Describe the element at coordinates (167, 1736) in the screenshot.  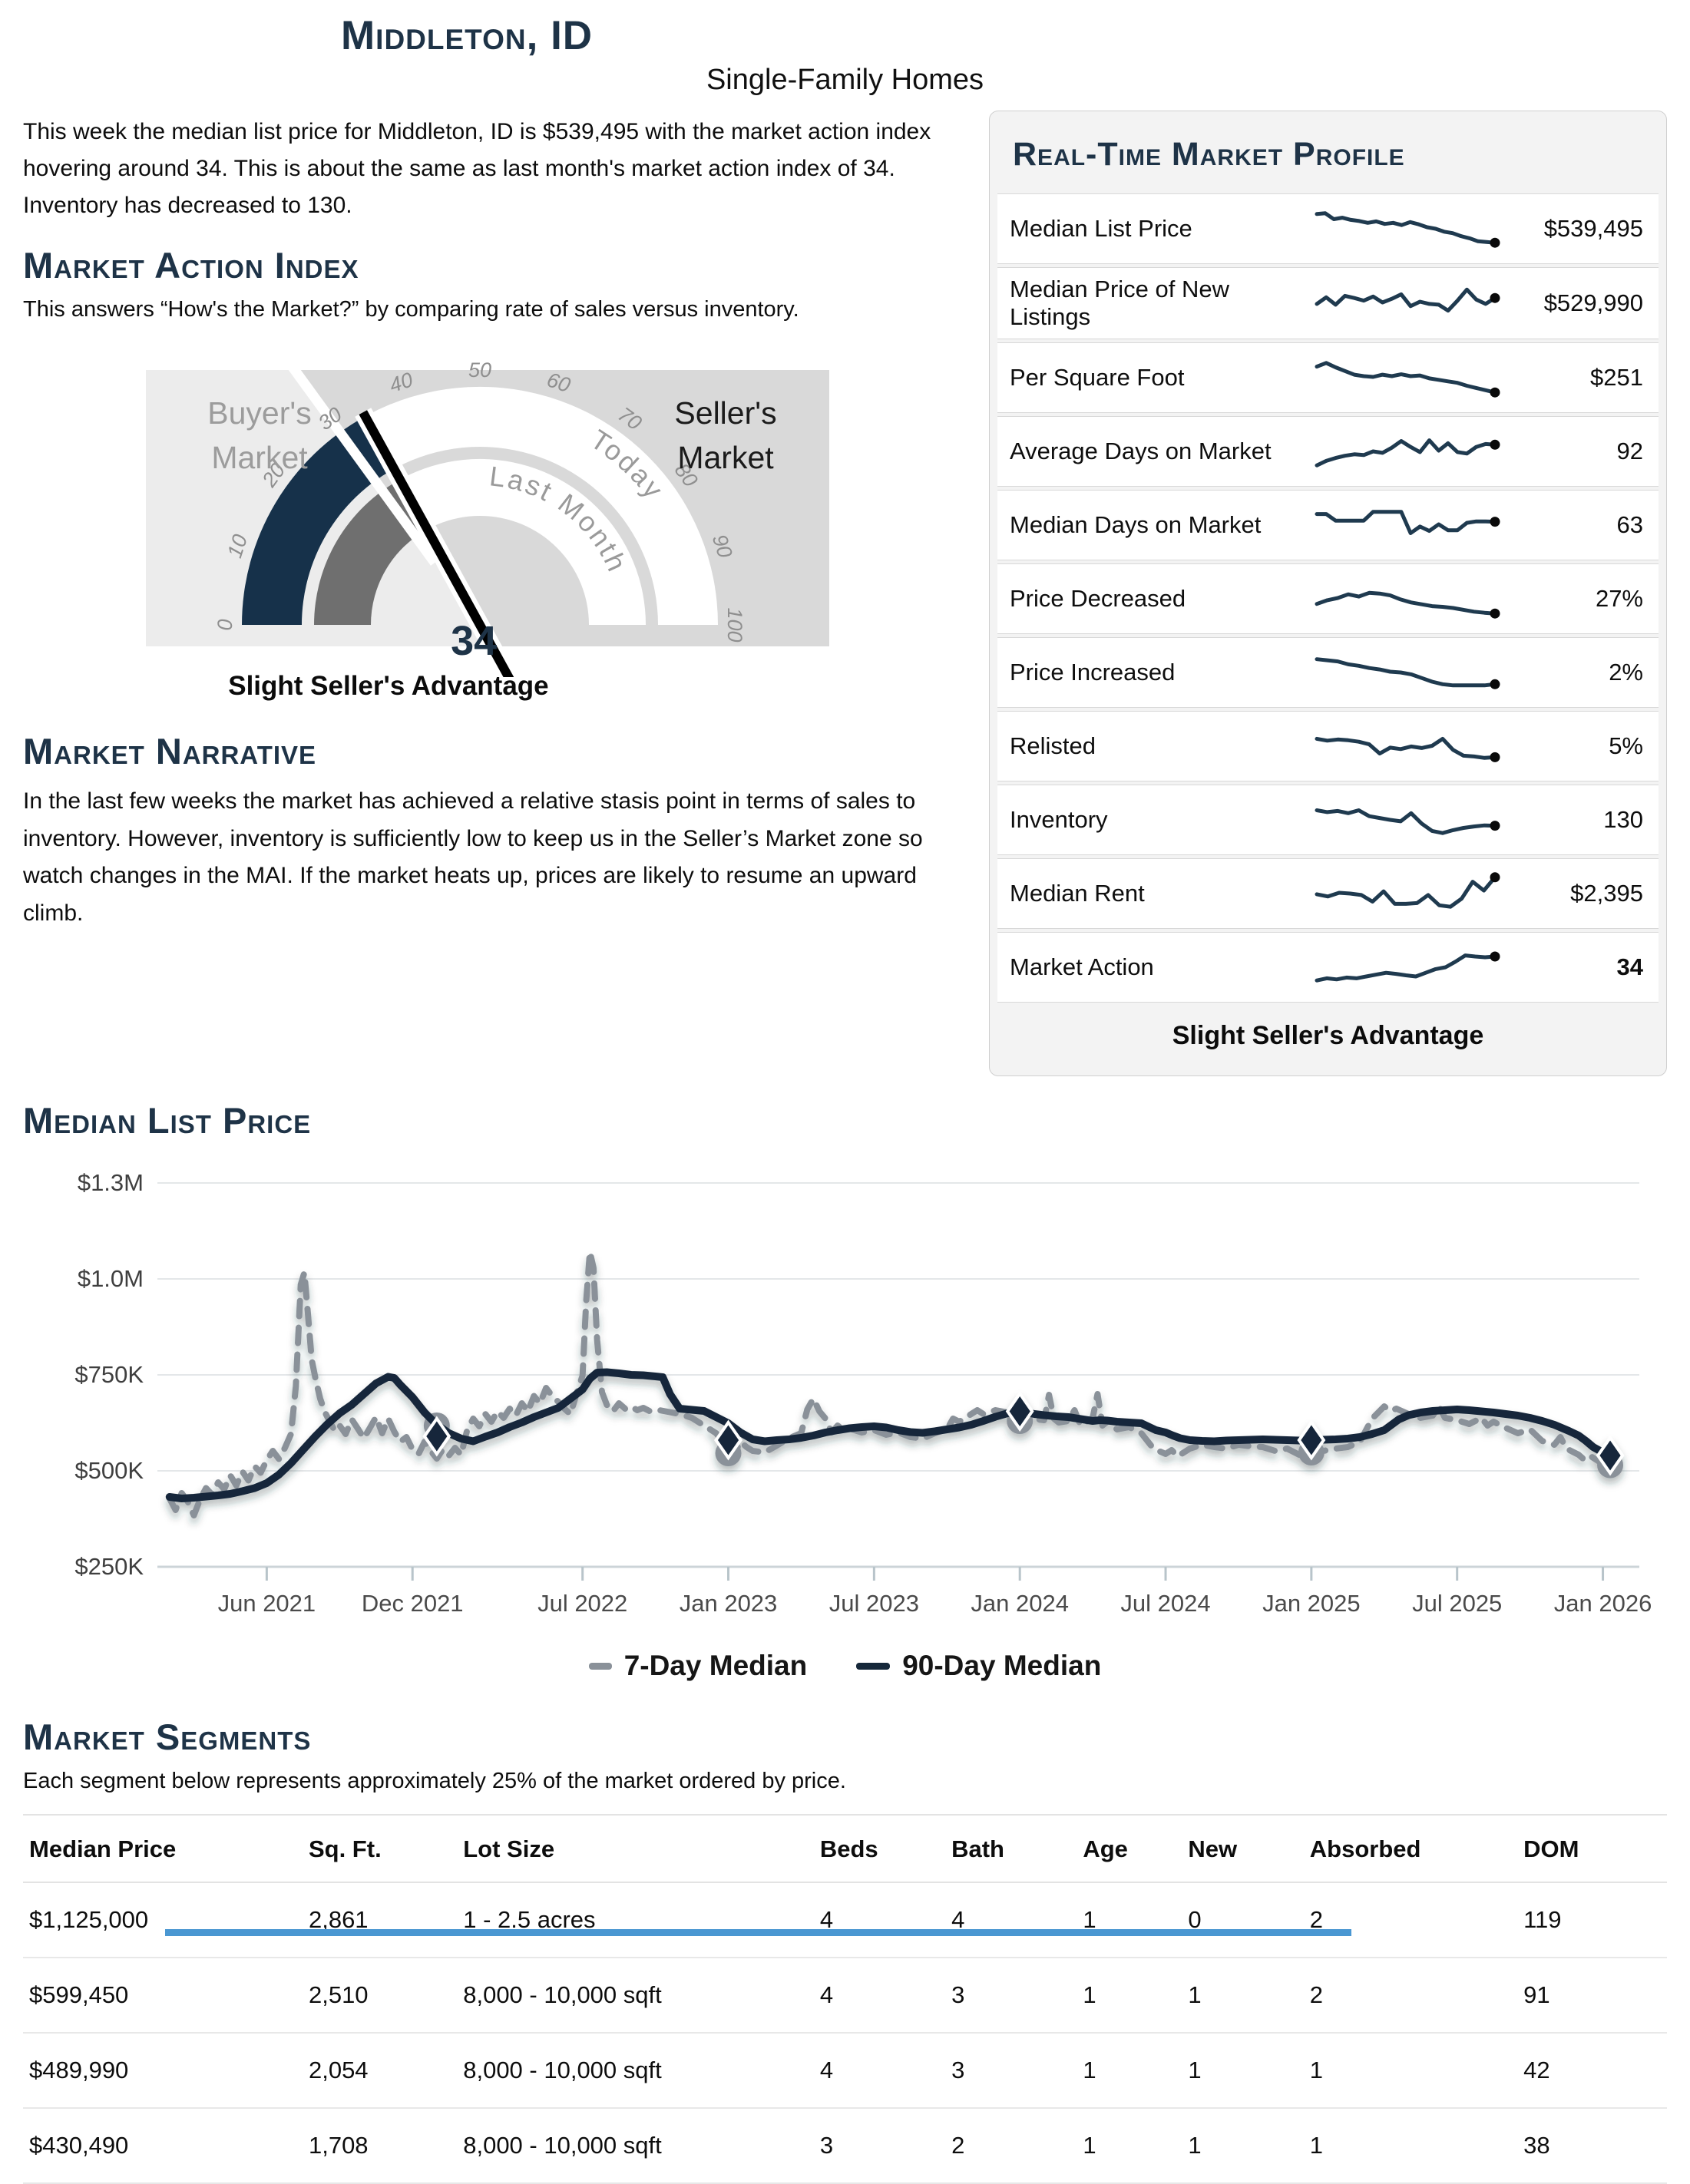
I see `segments-heading: Market Segments` at that location.